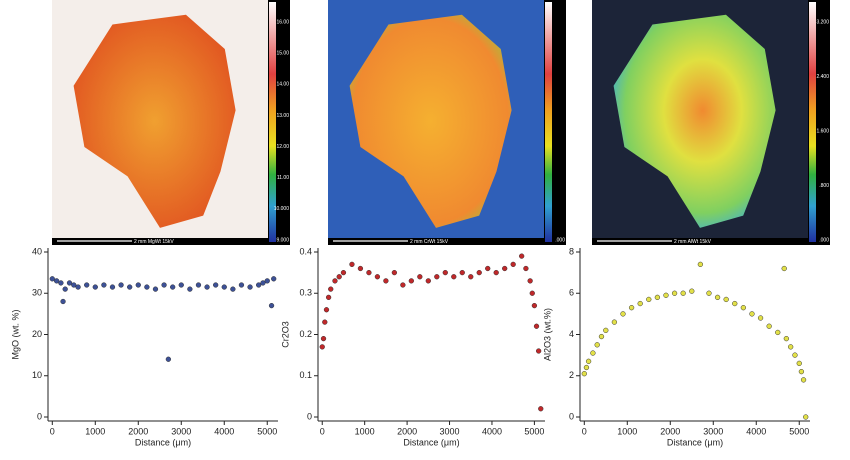 Image resolution: width=850 pixels, height=460 pixels. What do you see at coordinates (693, 242) in the screenshot?
I see `scale-label: 2 mm AlWt 15kV` at bounding box center [693, 242].